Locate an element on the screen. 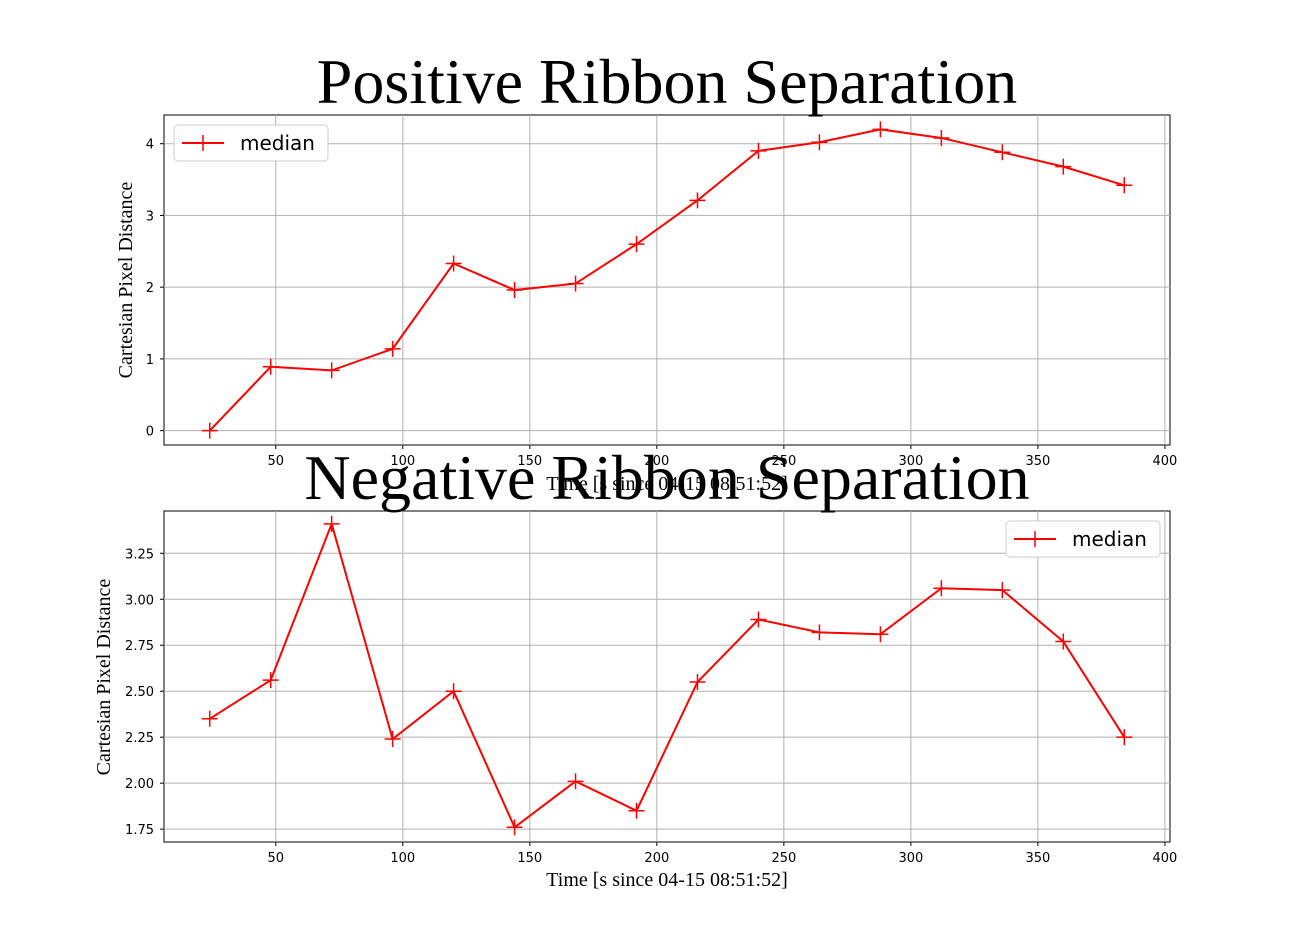 Image resolution: width=1300 pixels, height=946 pixels. positive-x-tick-label: 150 is located at coordinates (529, 461).